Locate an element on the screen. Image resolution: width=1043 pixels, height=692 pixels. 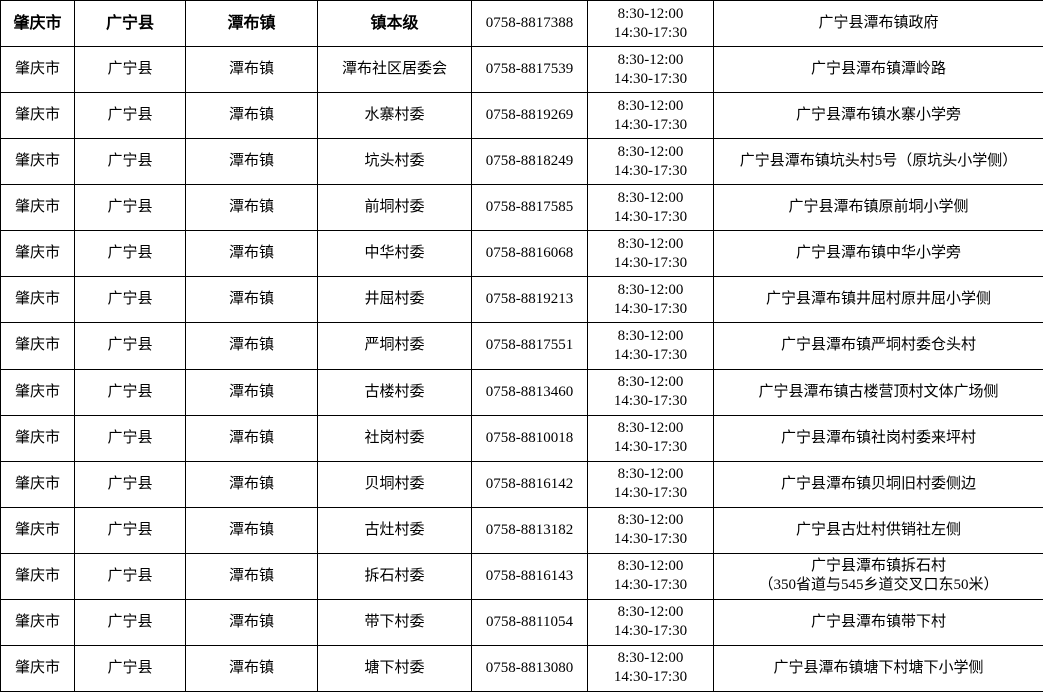
cell-line: 广宁县潭布镇带下村 is located at coordinates (878, 621).